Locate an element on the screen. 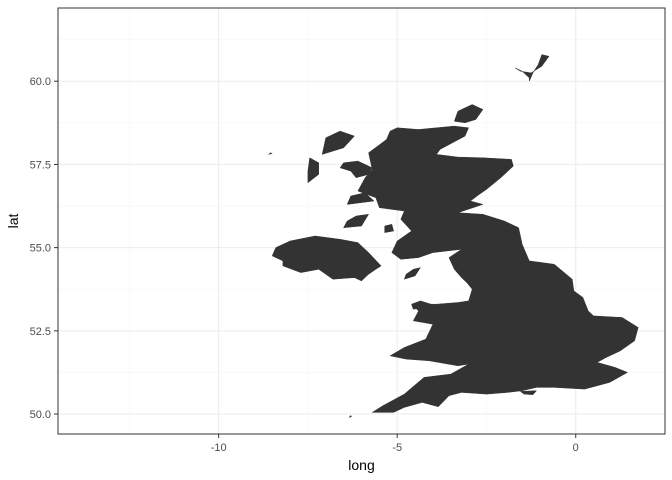 This screenshot has width=672, height=480. y-axis-title: lat is located at coordinates (13, 221).